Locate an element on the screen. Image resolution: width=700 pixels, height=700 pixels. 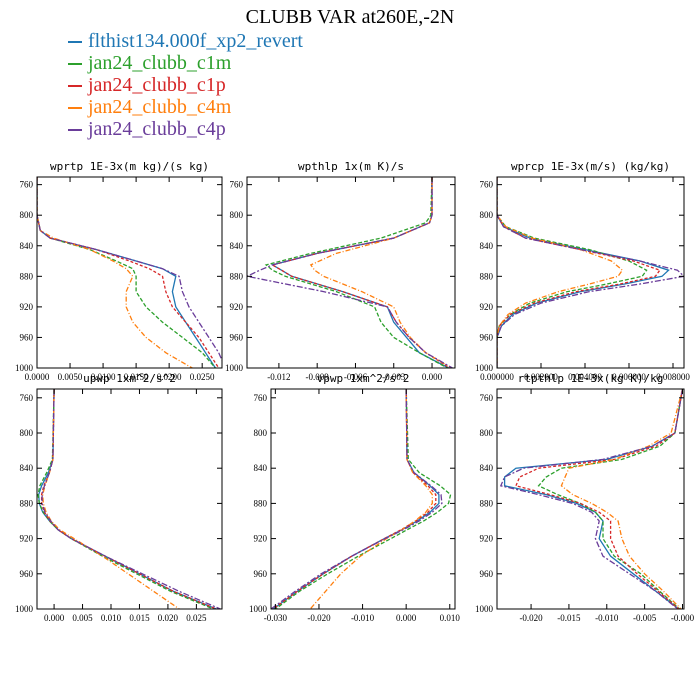
y-tick-label: 920 is located at coordinates (487, 539).